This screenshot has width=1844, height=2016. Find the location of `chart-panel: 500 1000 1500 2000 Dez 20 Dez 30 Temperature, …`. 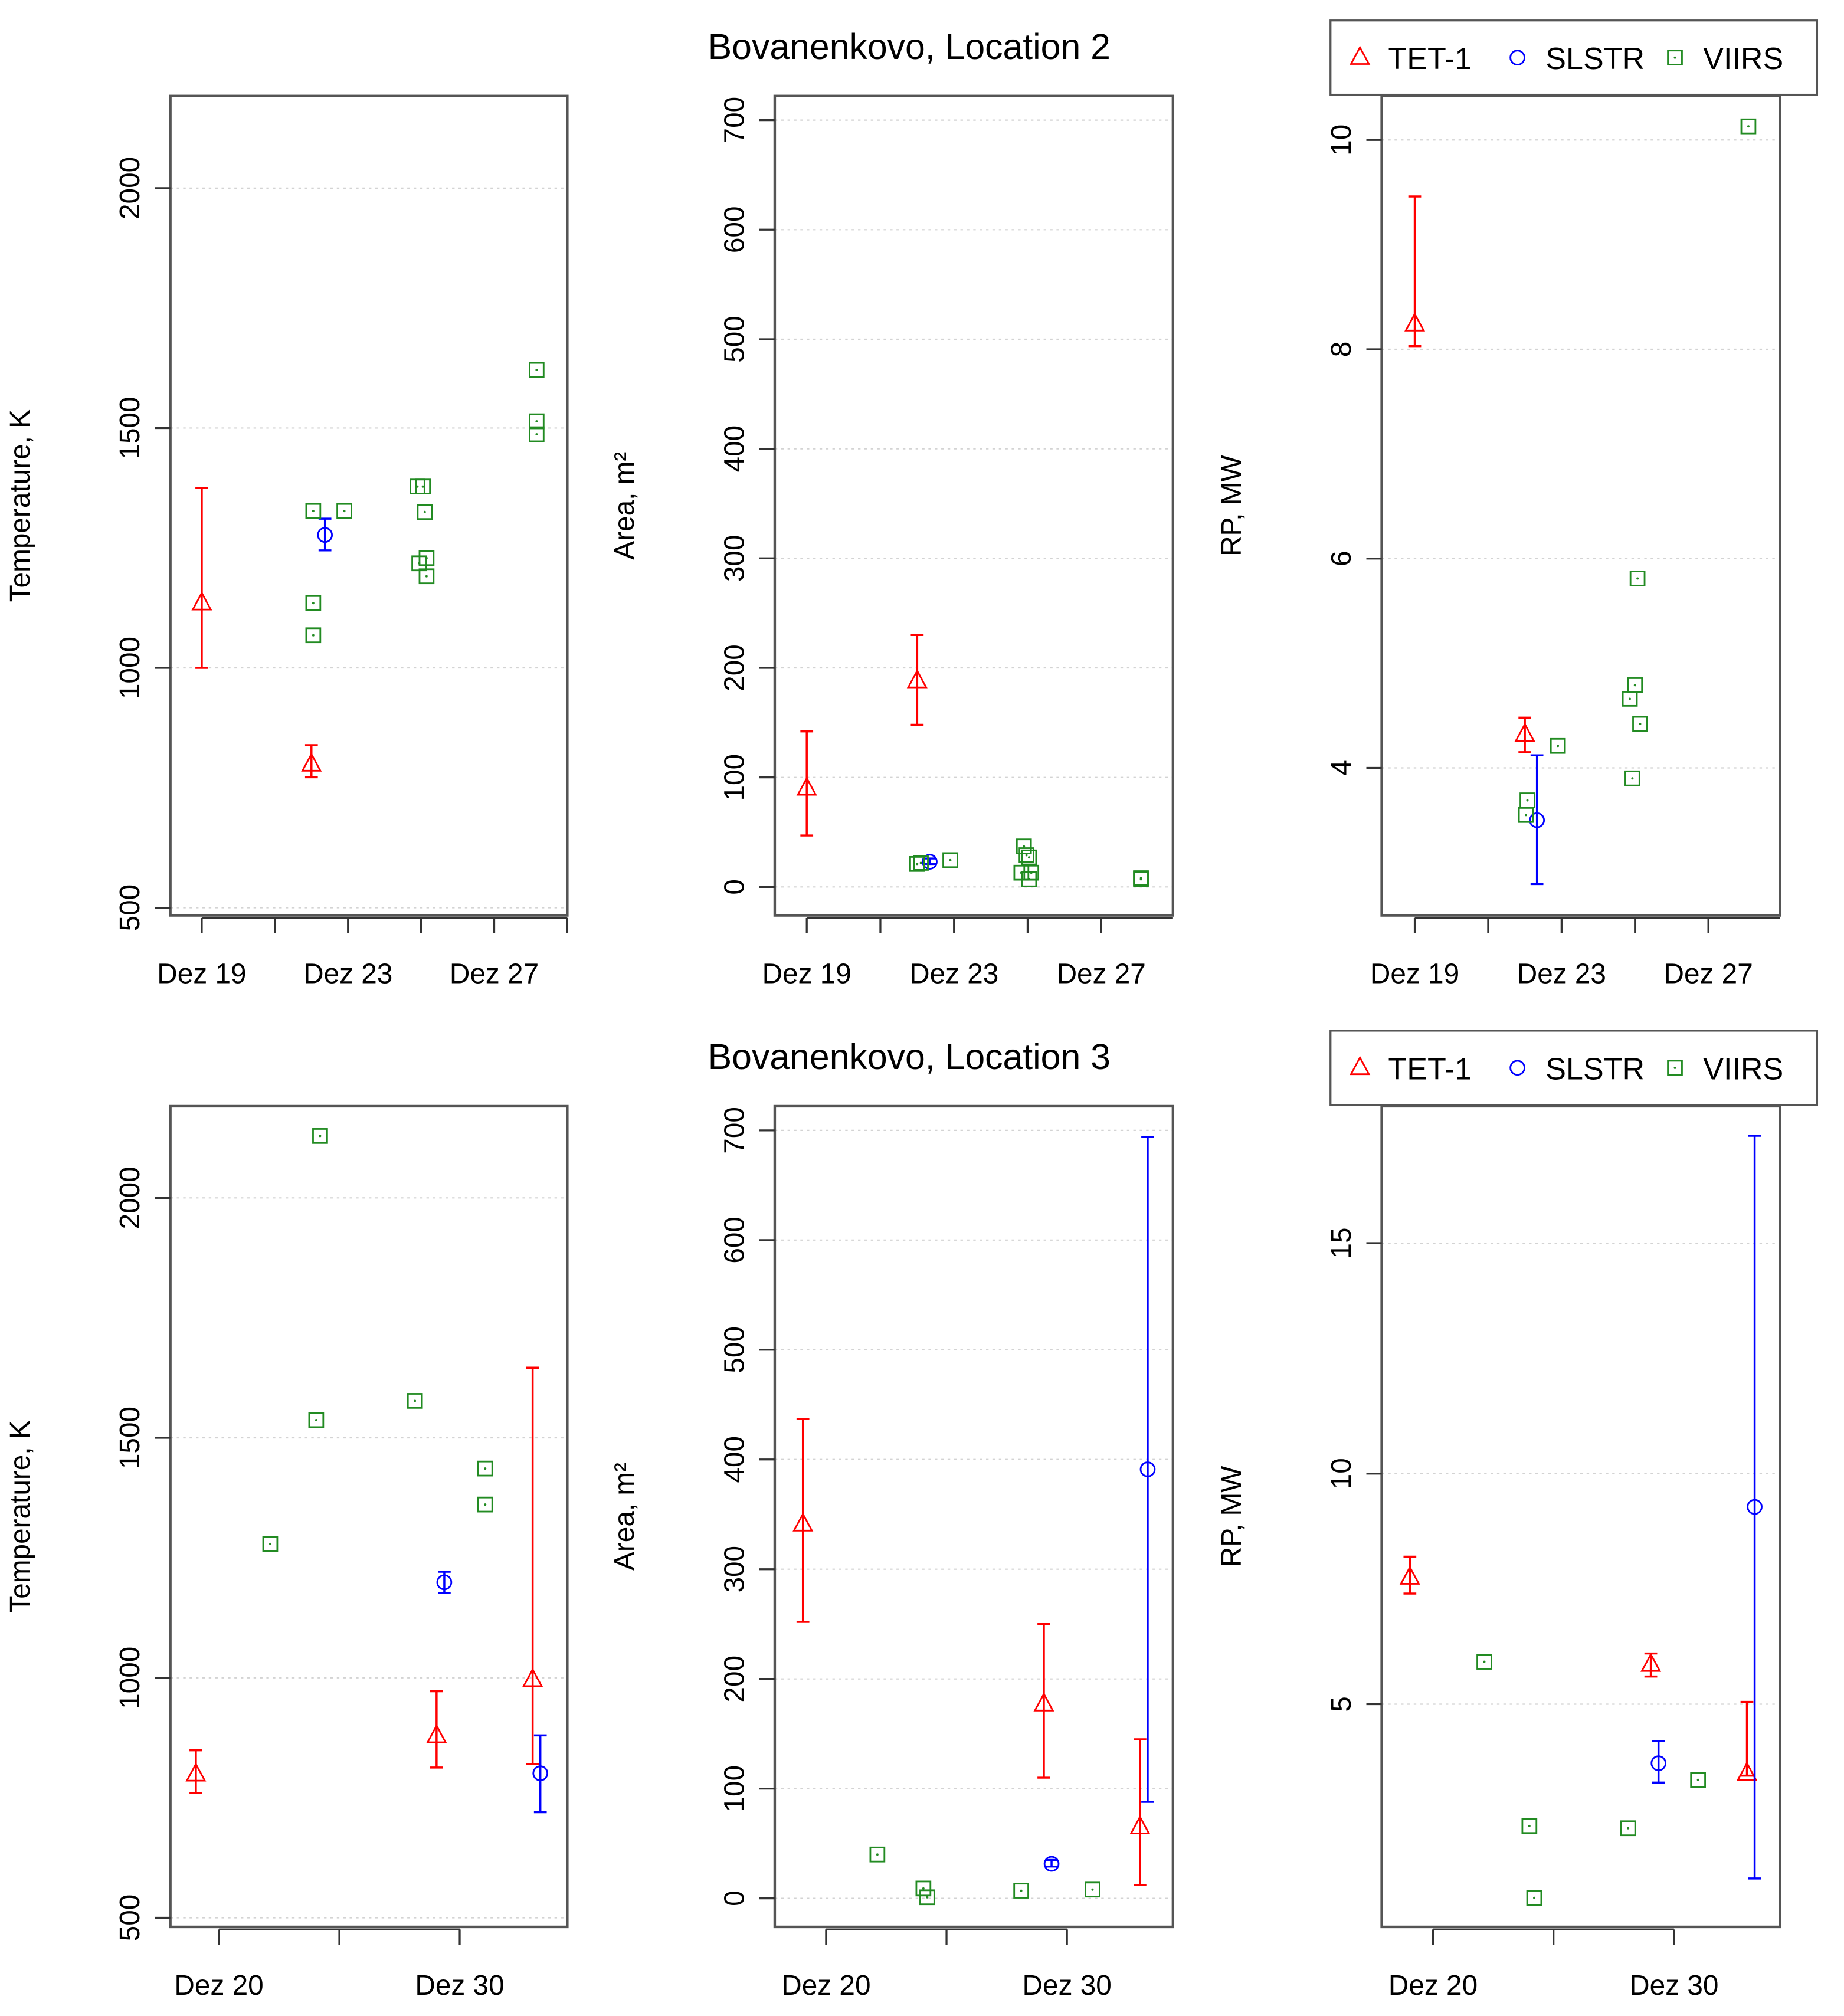

chart-panel: 500 1000 1500 2000 Dez 20 Dez 30 Temperature, … is located at coordinates (287, 1552).